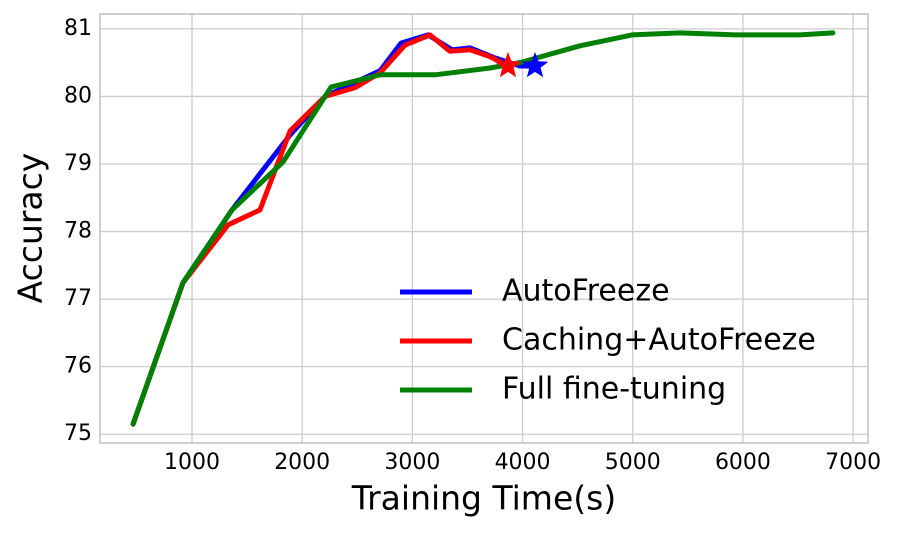 The height and width of the screenshot is (536, 900). Describe the element at coordinates (78, 95) in the screenshot. I see `y-tick-label: 80` at that location.